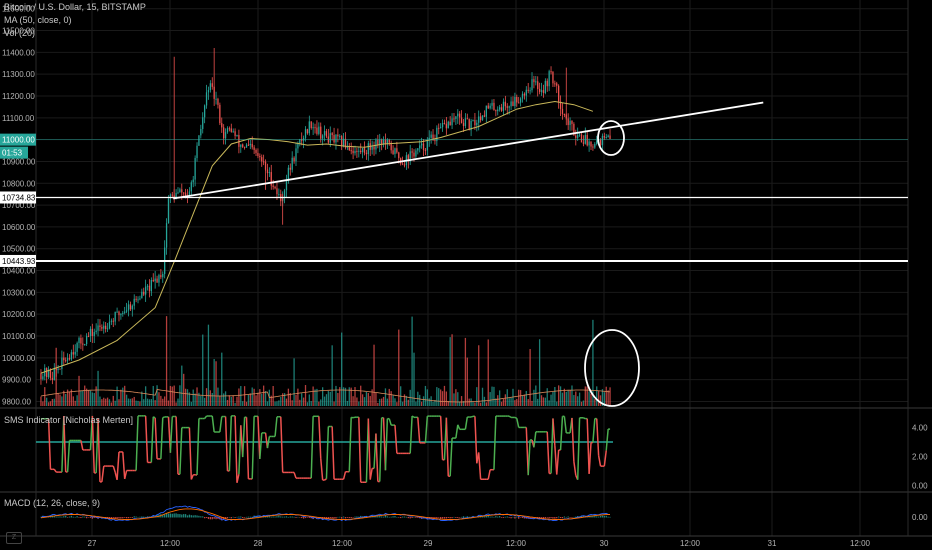 Image resolution: width=932 pixels, height=550 pixels. I want to click on macd-legend: MACD (12, 26, close, 9), so click(52, 503).